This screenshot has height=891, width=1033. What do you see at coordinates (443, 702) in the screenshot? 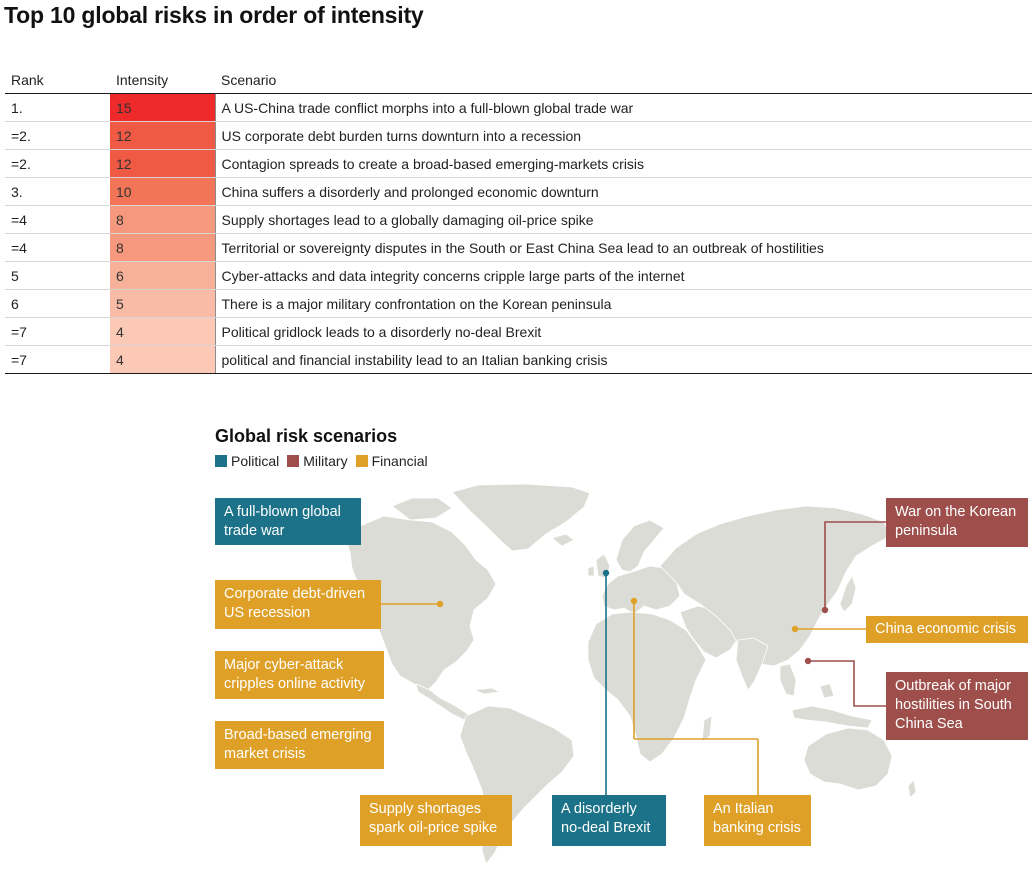
I see `central-america-shape` at bounding box center [443, 702].